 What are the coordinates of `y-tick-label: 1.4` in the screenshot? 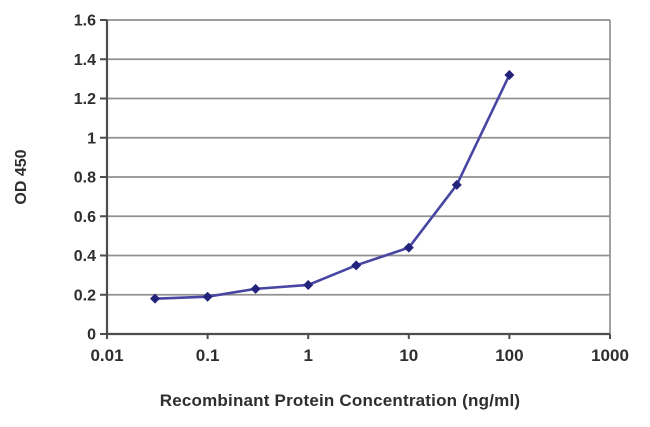 It's located at (85, 60).